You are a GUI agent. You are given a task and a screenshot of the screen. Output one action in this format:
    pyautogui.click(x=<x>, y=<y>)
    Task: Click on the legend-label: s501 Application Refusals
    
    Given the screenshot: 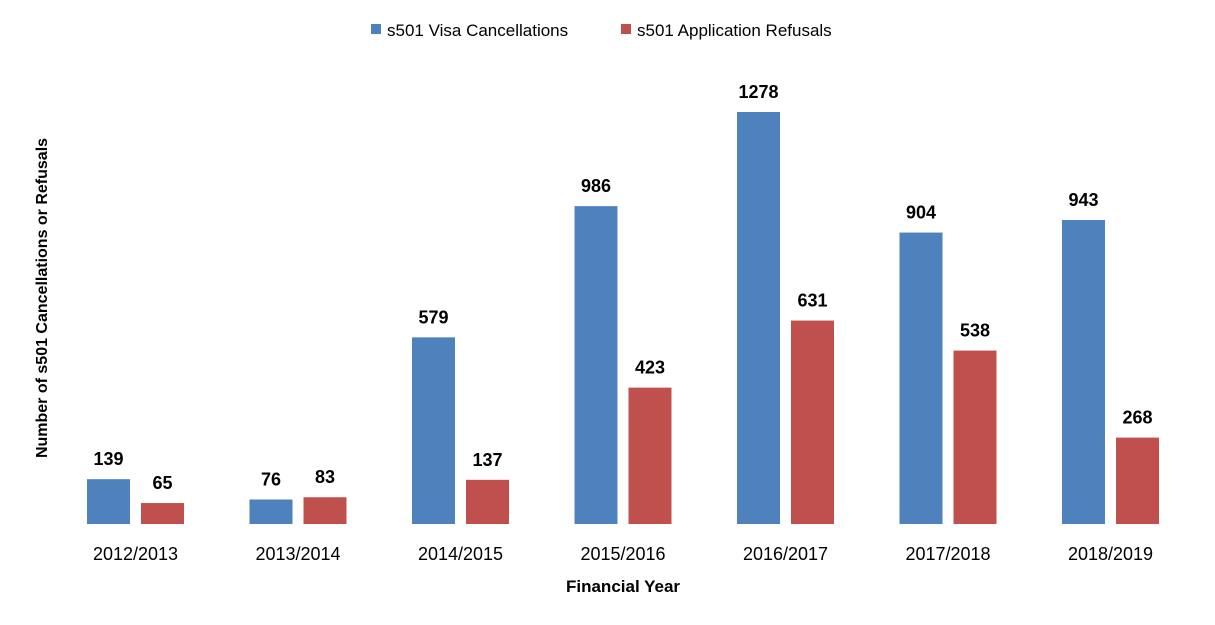 What is the action you would take?
    pyautogui.click(x=734, y=30)
    